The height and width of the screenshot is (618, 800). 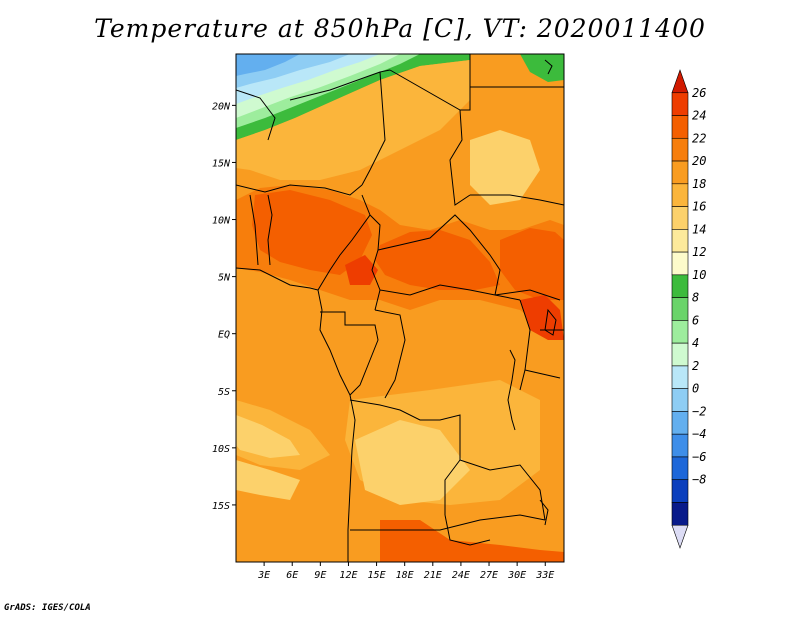 I want to click on x-tick-label-30E: 30E, so click(x=516, y=575).